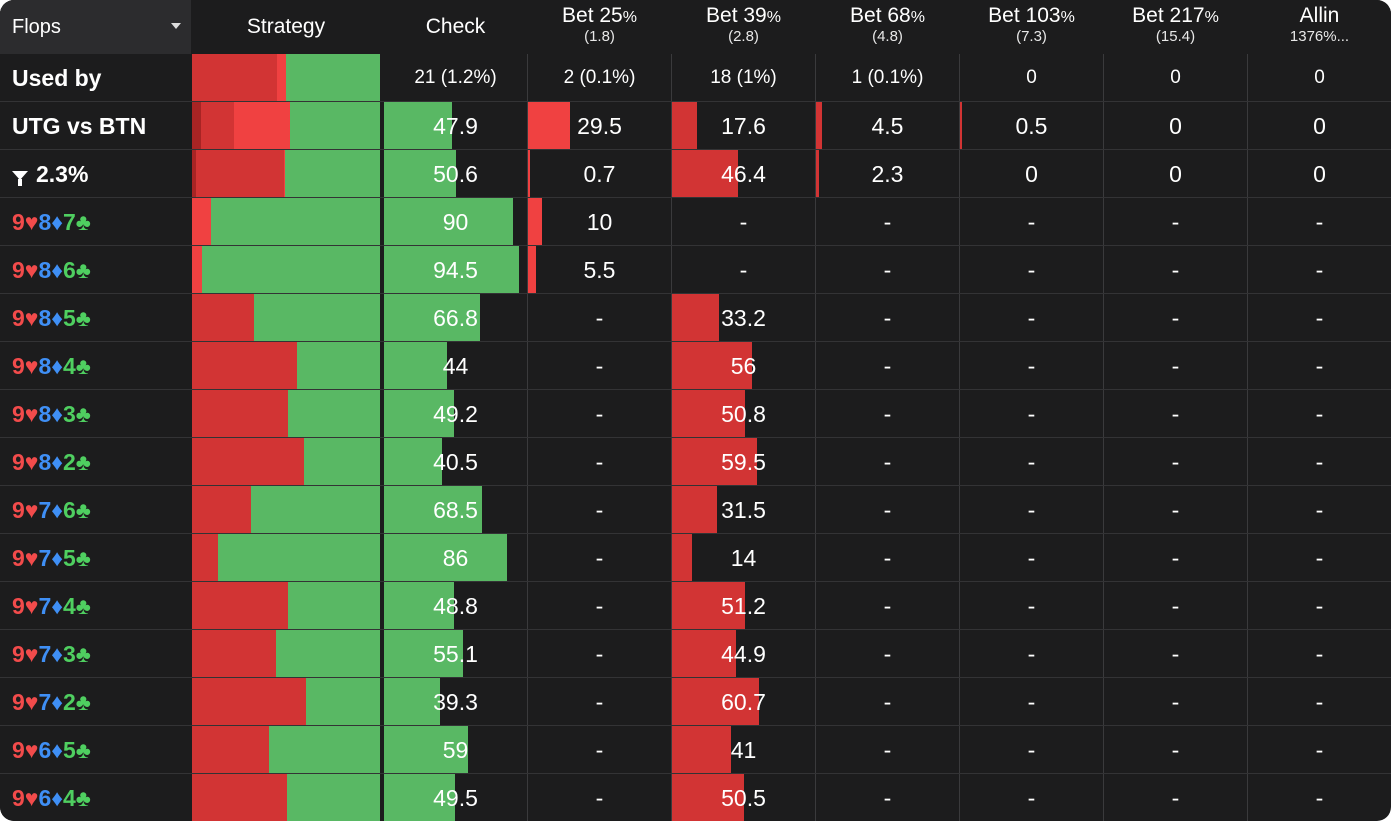 The width and height of the screenshot is (1391, 821). What do you see at coordinates (95, 174) in the screenshot?
I see `row-label: 2.3%` at bounding box center [95, 174].